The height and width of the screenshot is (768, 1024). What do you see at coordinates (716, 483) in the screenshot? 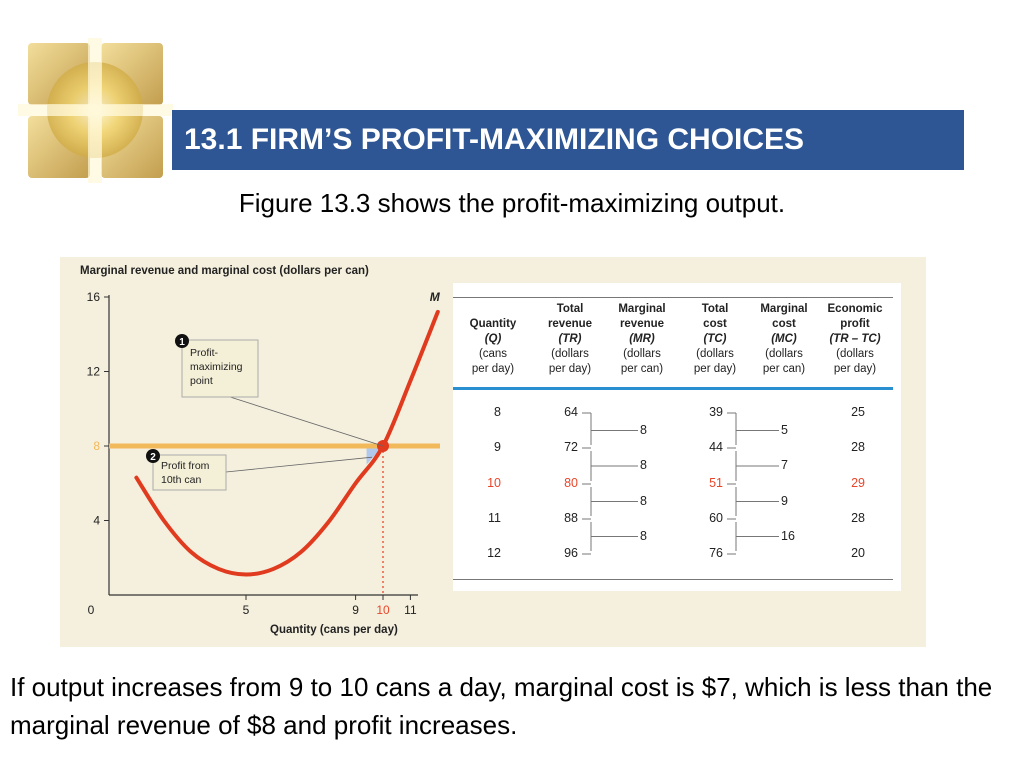
I see `cell-total-cost: 51` at bounding box center [716, 483].